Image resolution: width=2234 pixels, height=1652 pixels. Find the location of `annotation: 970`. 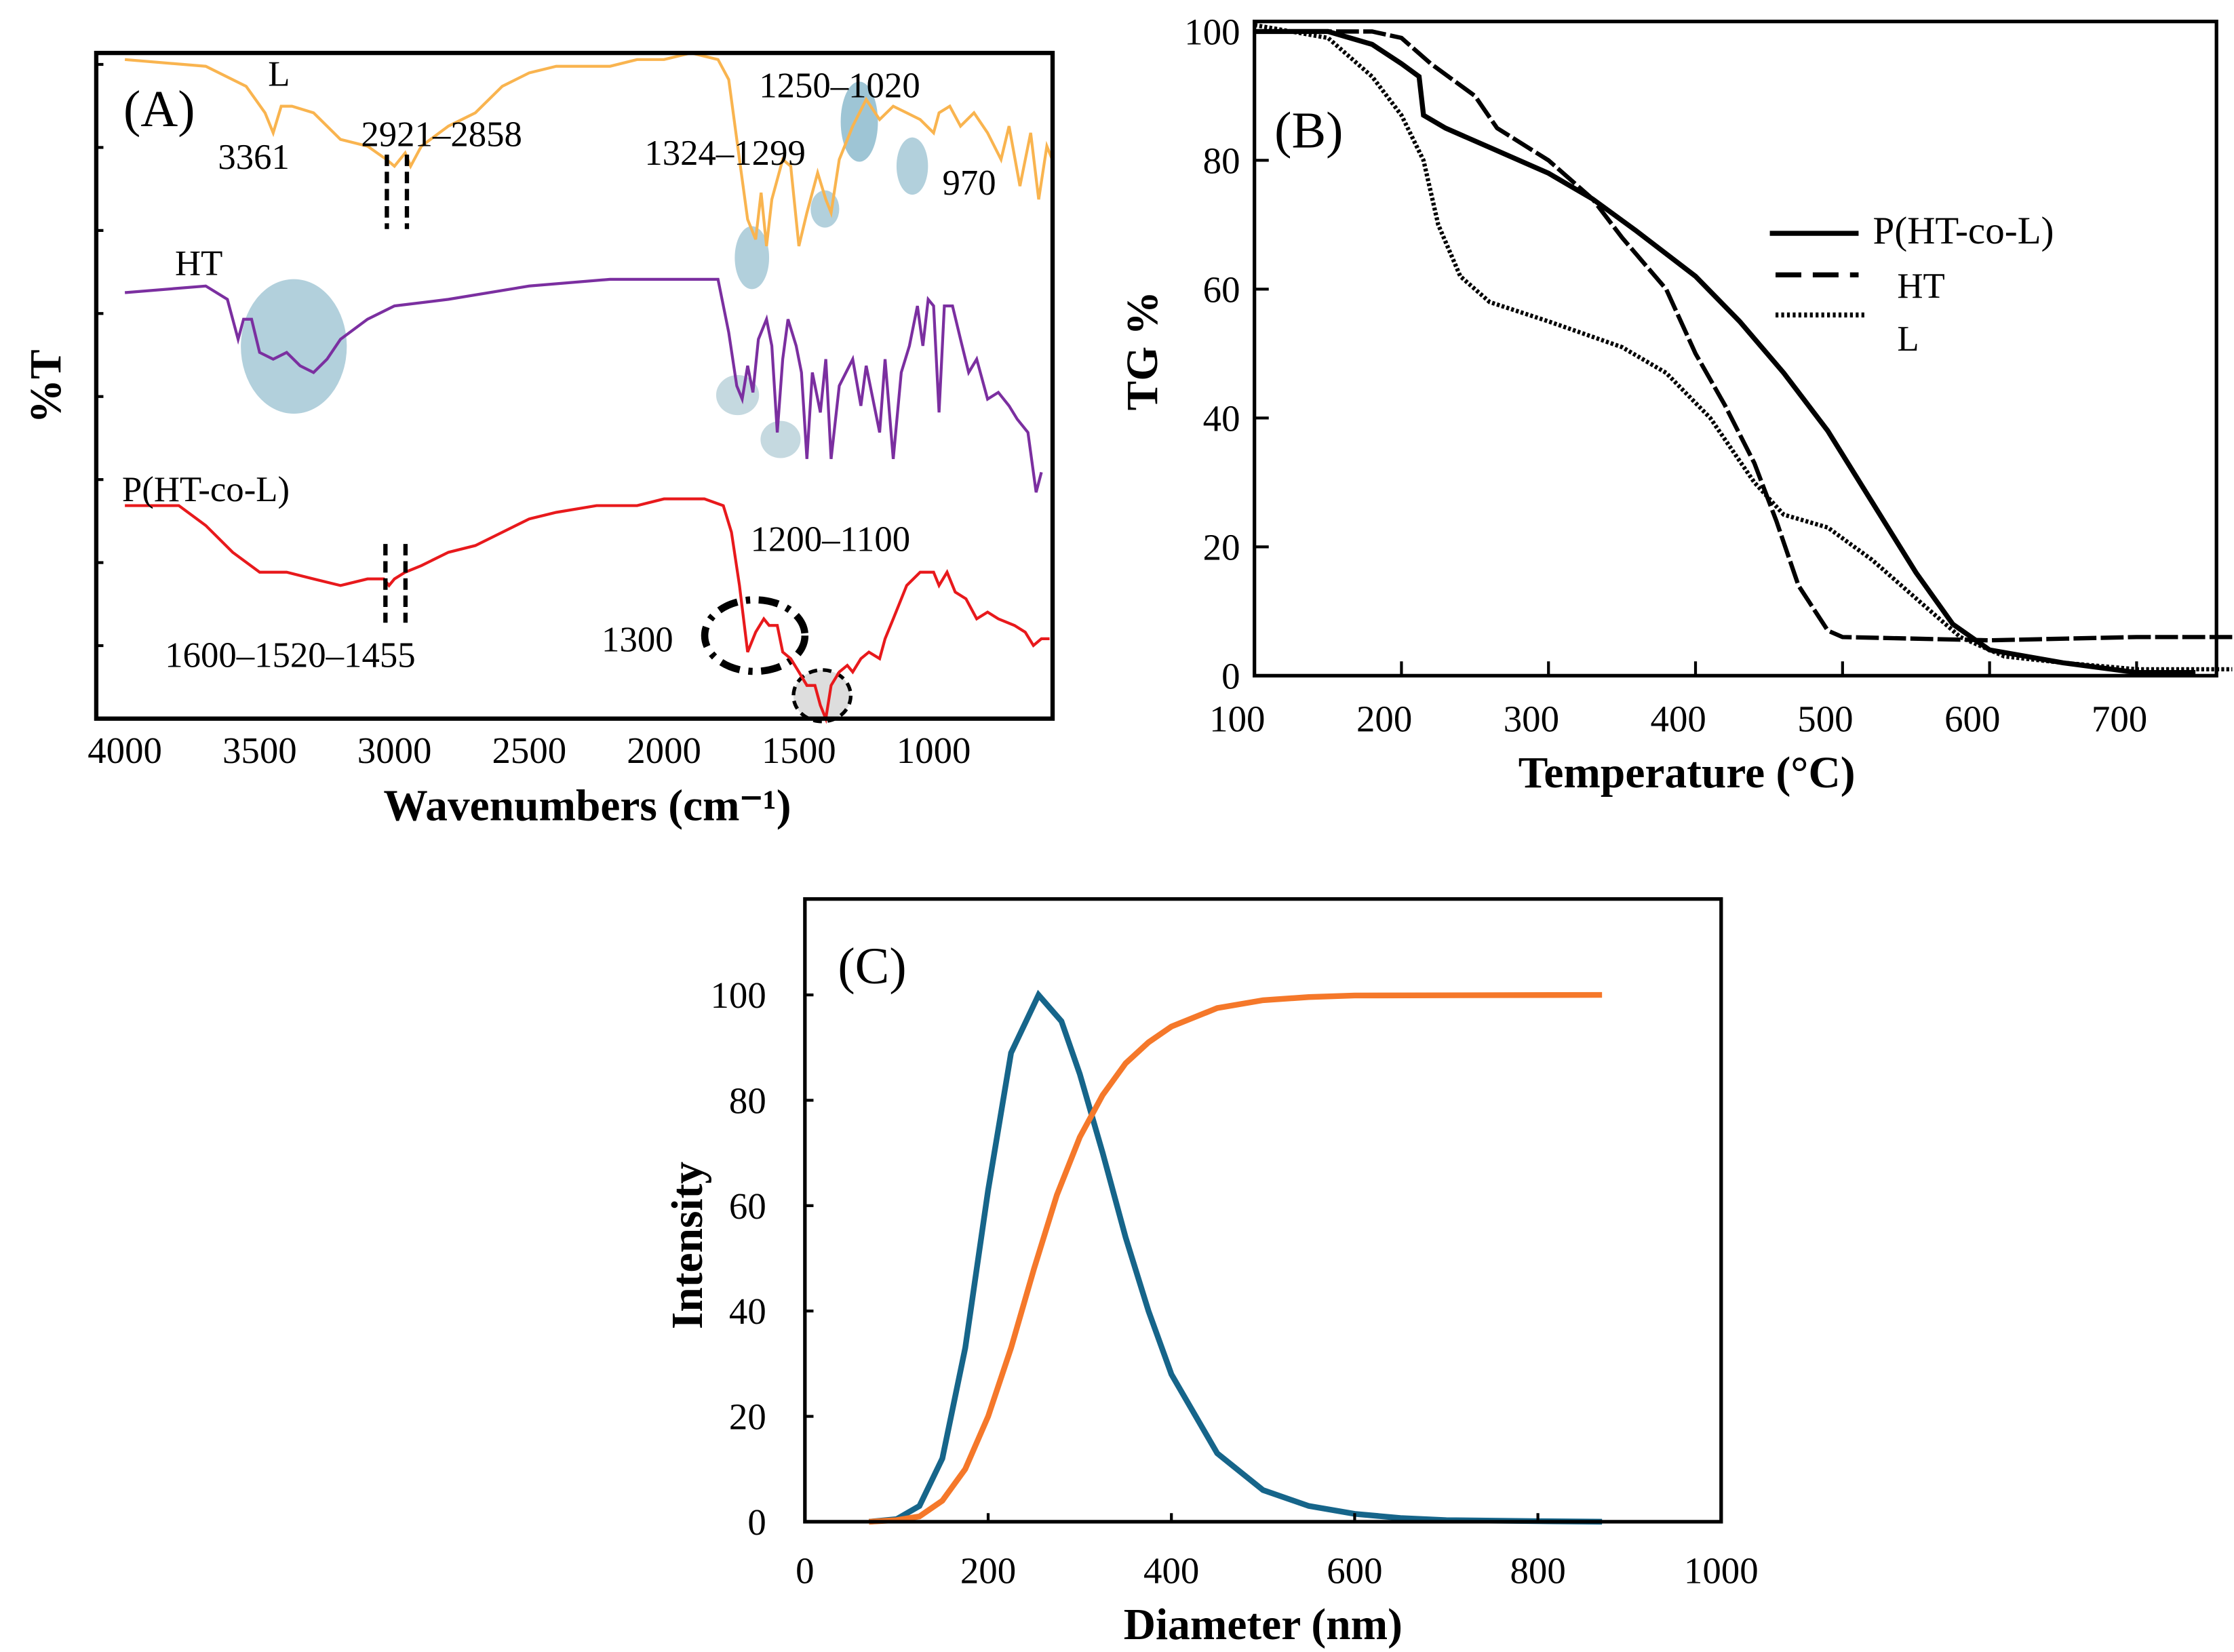

annotation: 970 is located at coordinates (969, 183).